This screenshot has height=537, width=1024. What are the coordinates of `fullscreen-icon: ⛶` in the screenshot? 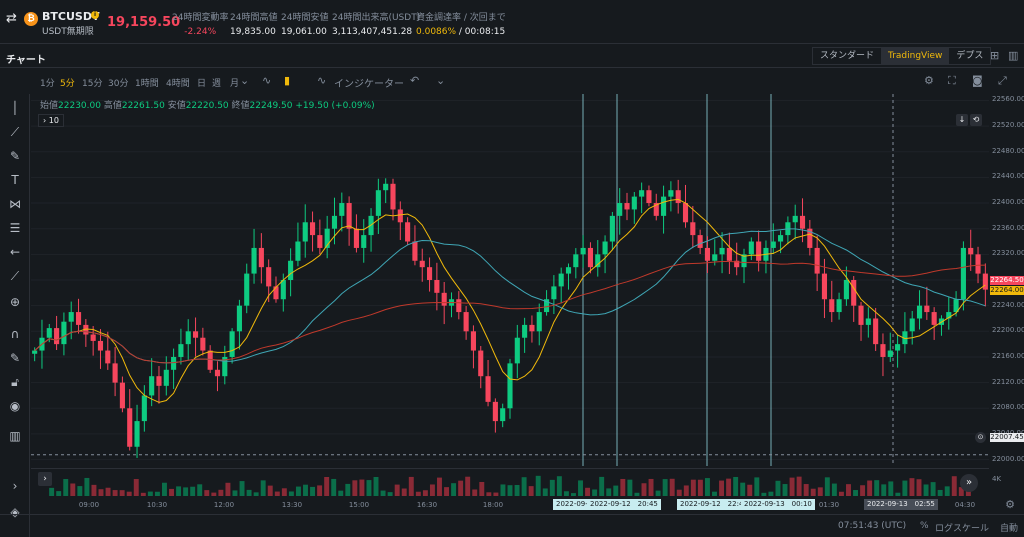 It's located at (952, 80).